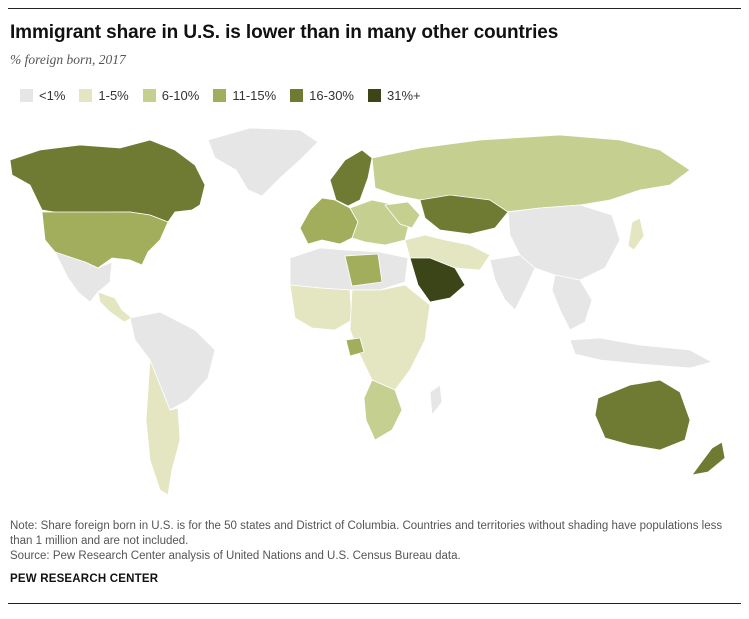 This screenshot has height=619, width=749. Describe the element at coordinates (572, 302) in the screenshot. I see `region-southeast-asia` at that location.